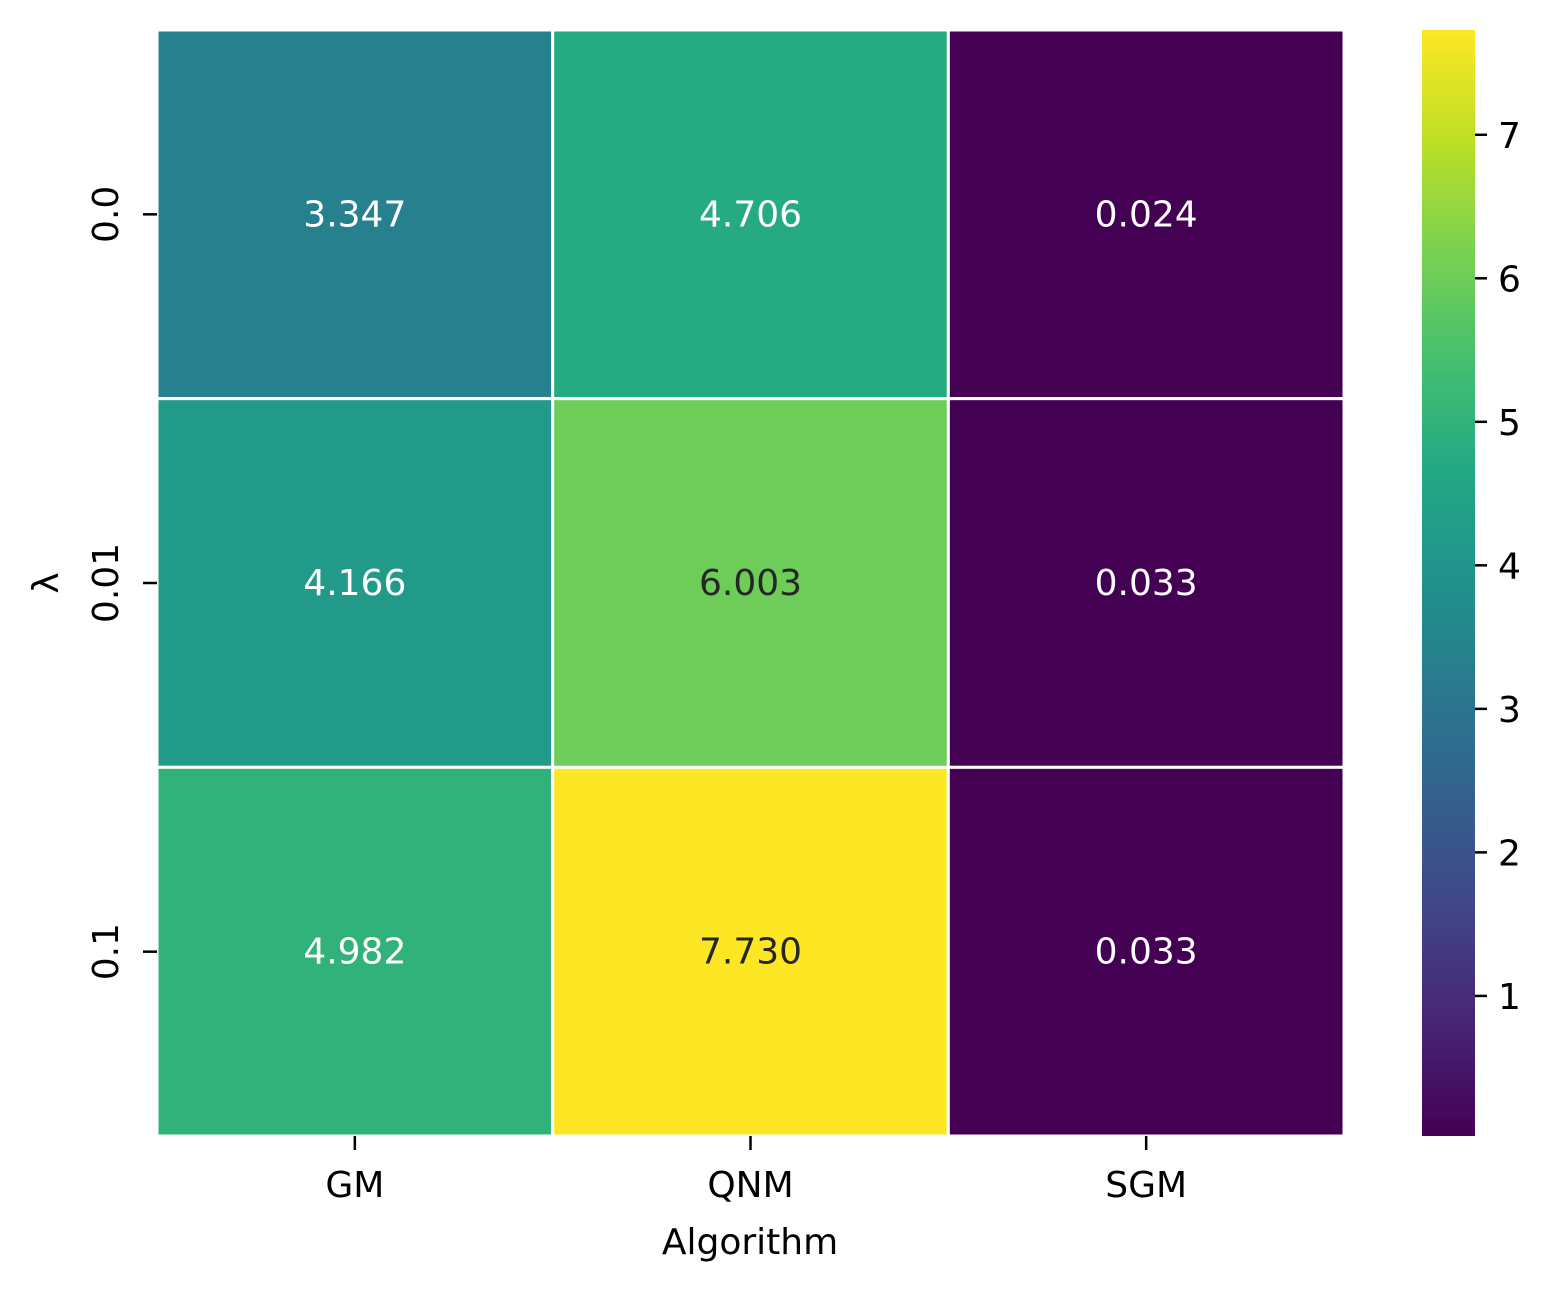 The image size is (1561, 1299). What do you see at coordinates (46, 582) in the screenshot?
I see `y-axis-label: λ` at bounding box center [46, 582].